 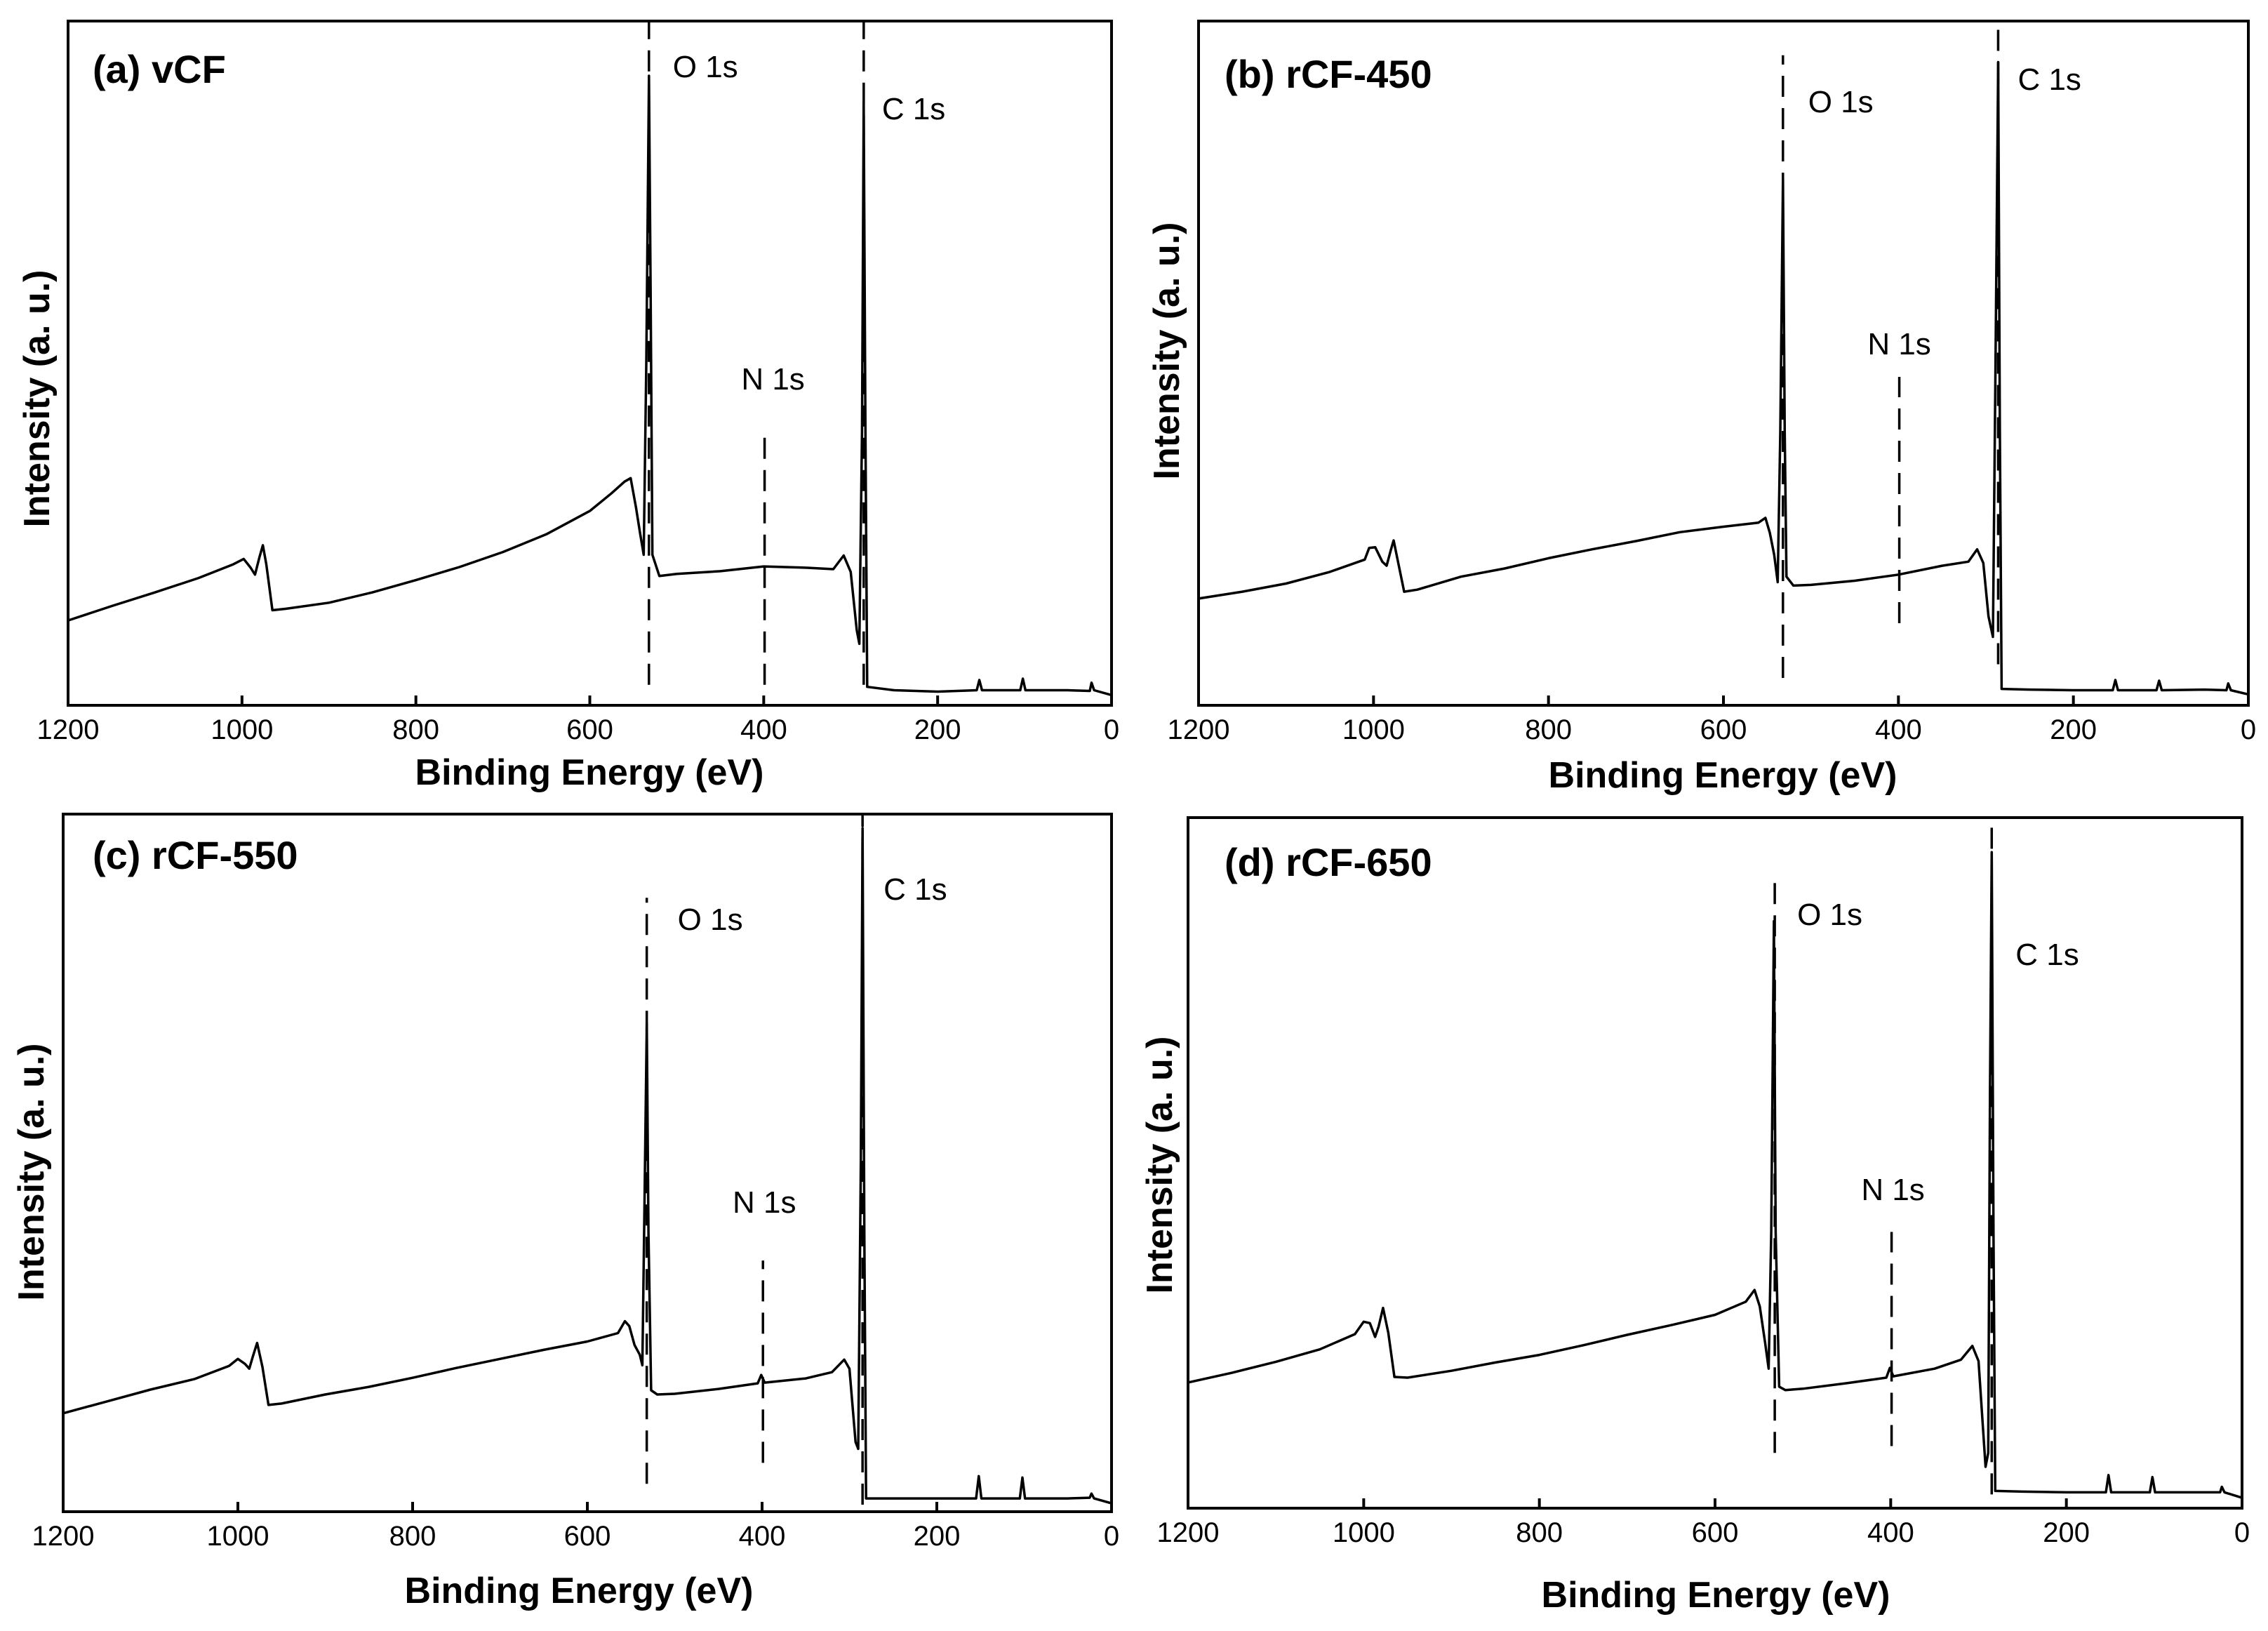 What do you see at coordinates (589, 772) in the screenshot?
I see `panel-a-x-axis-title: Binding Energy (eV)` at bounding box center [589, 772].